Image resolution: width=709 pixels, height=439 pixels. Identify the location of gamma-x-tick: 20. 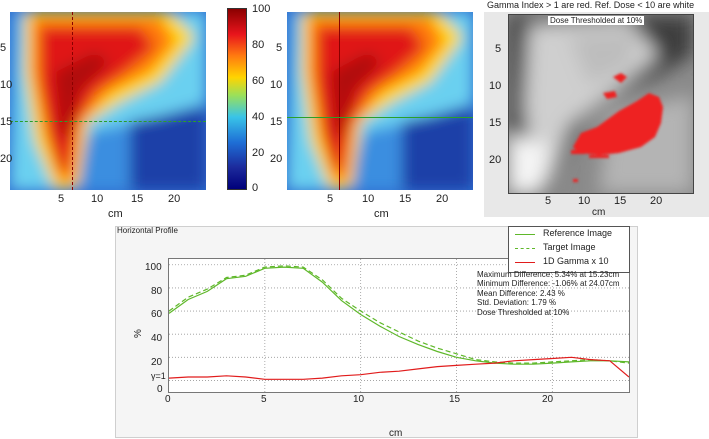
(656, 201).